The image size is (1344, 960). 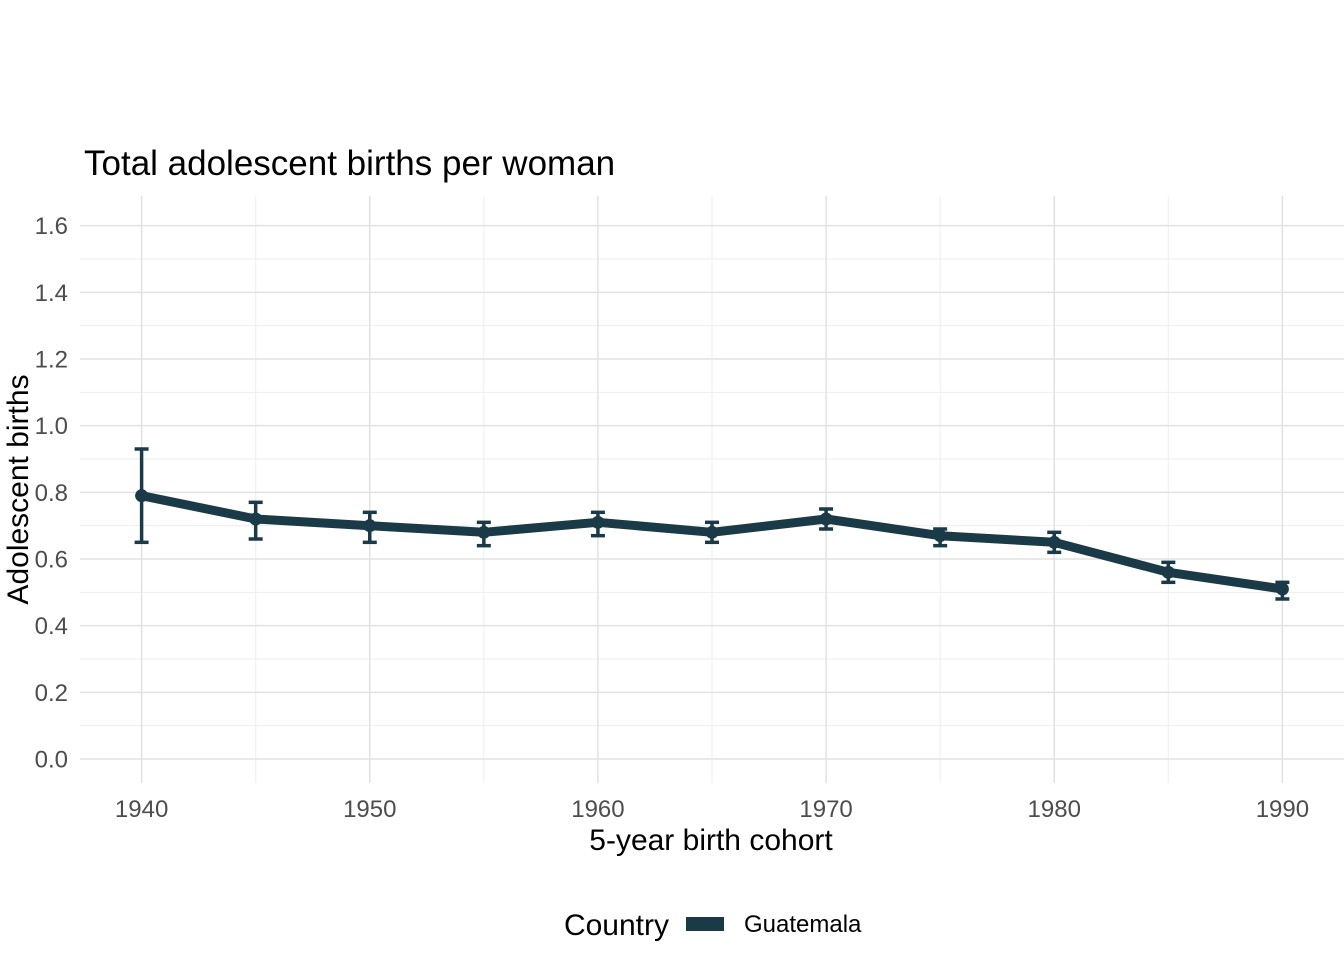 I want to click on y-tick-label: 1.6, so click(x=51, y=226).